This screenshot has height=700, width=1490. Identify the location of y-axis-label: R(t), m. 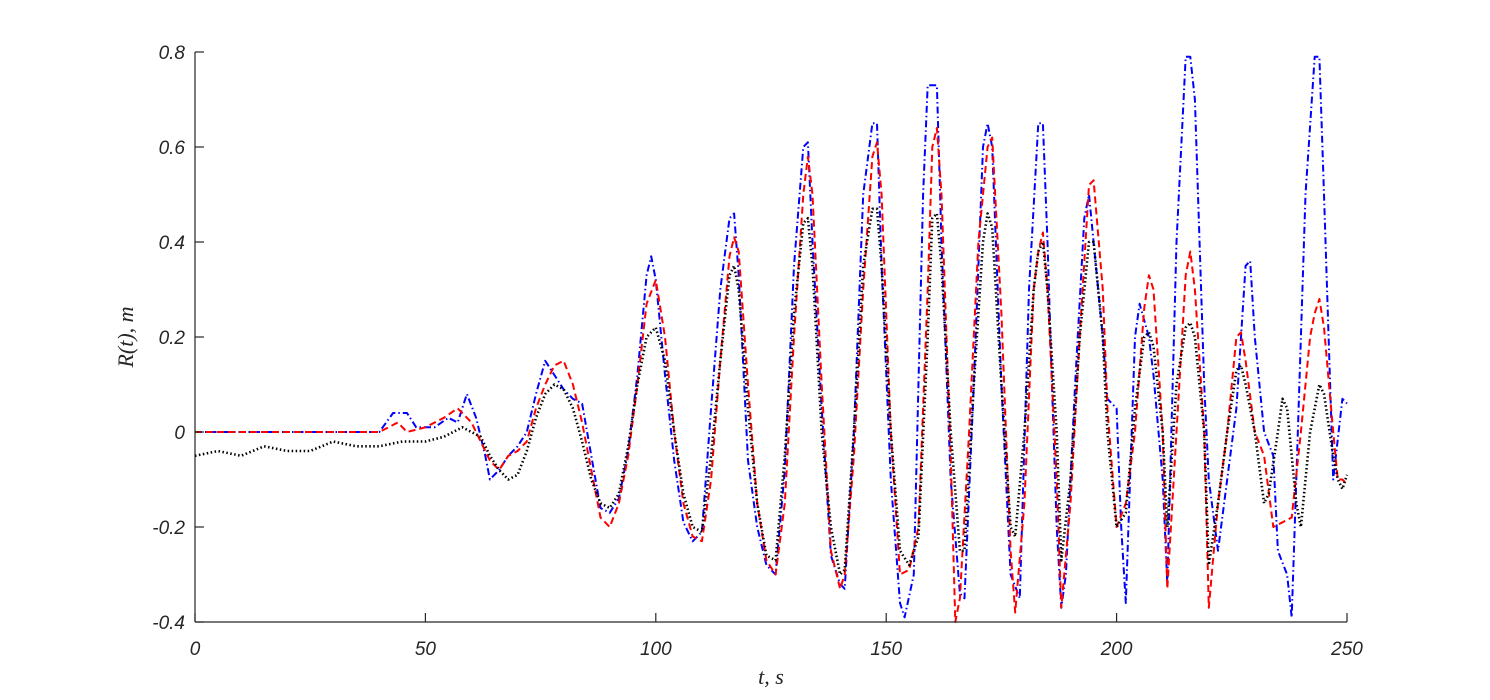
(125, 337).